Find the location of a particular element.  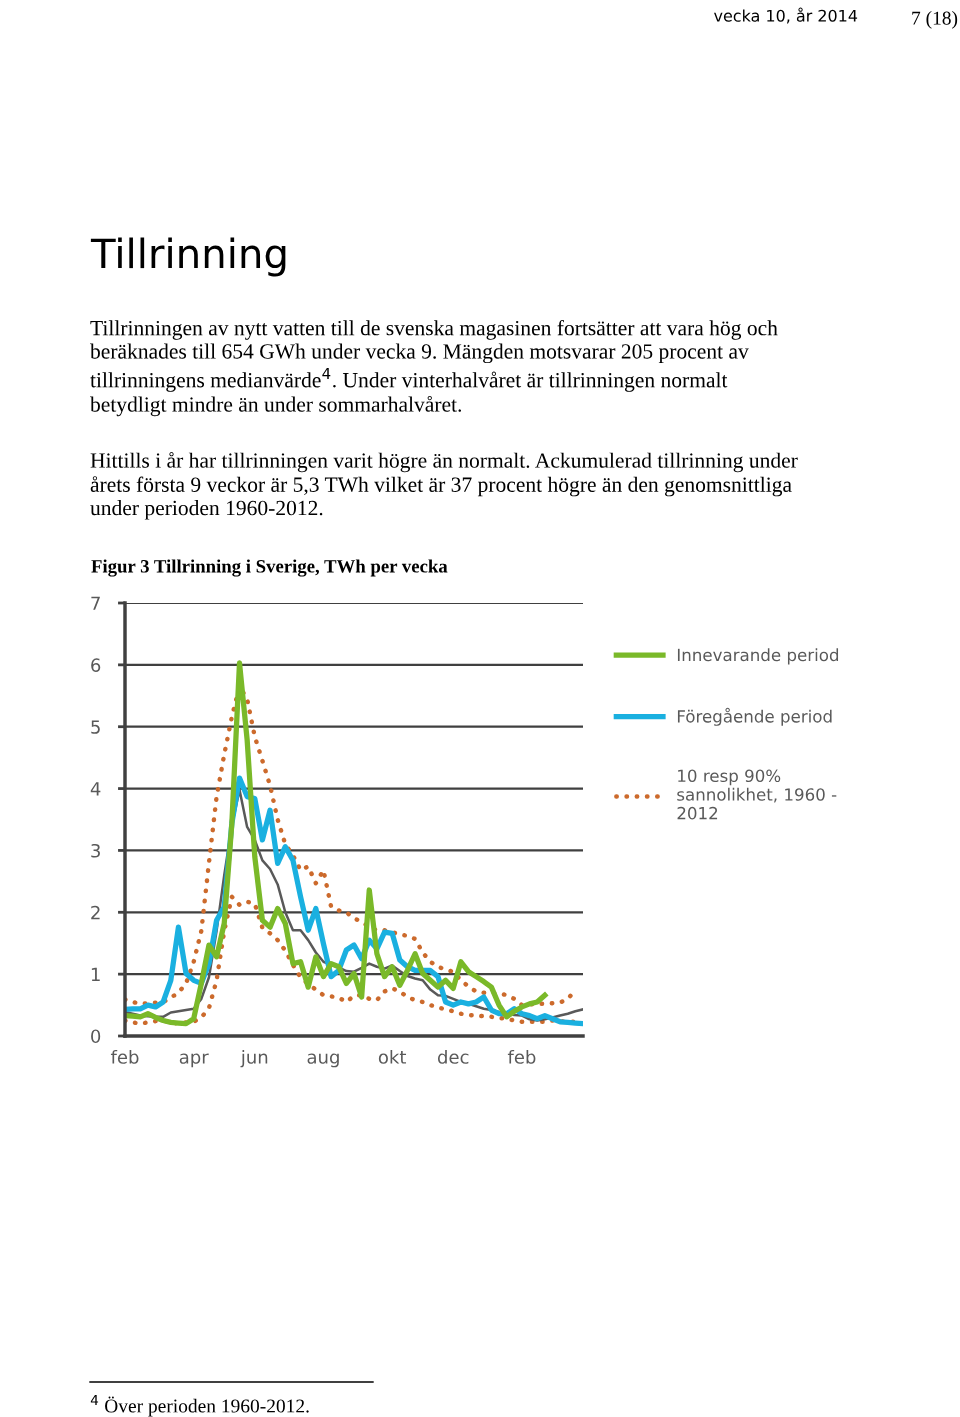

y-tick-label: 7 is located at coordinates (95, 603).